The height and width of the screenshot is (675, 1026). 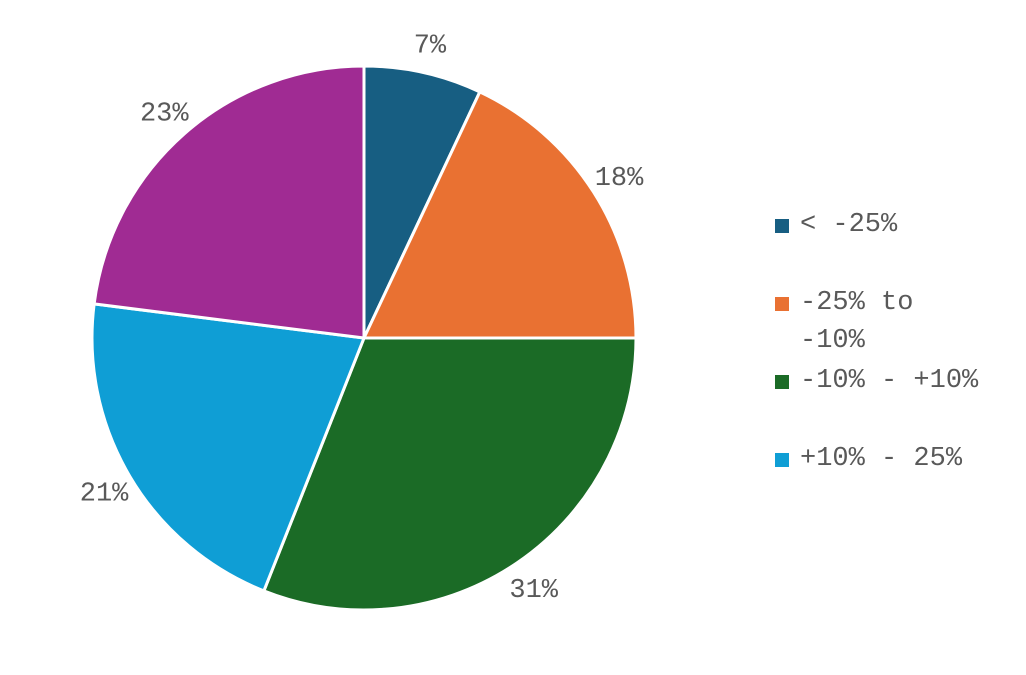 What do you see at coordinates (619, 179) in the screenshot?
I see `data-label-1: 18%` at bounding box center [619, 179].